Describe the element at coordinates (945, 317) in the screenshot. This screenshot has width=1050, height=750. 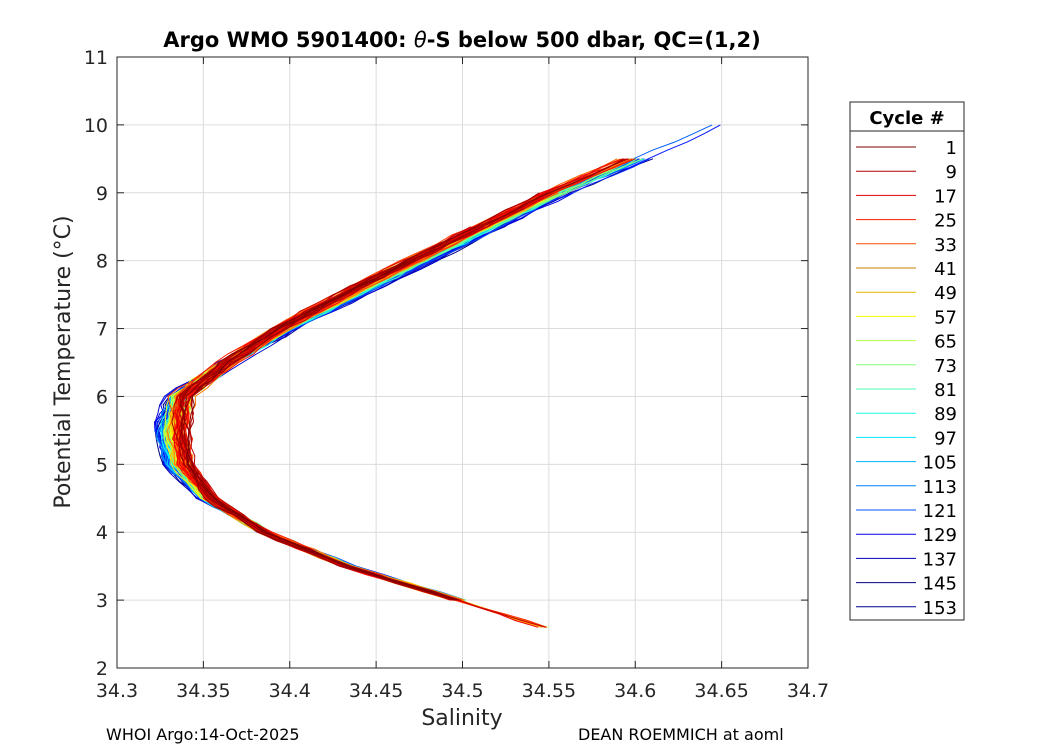
I see `legend-label: 57` at that location.